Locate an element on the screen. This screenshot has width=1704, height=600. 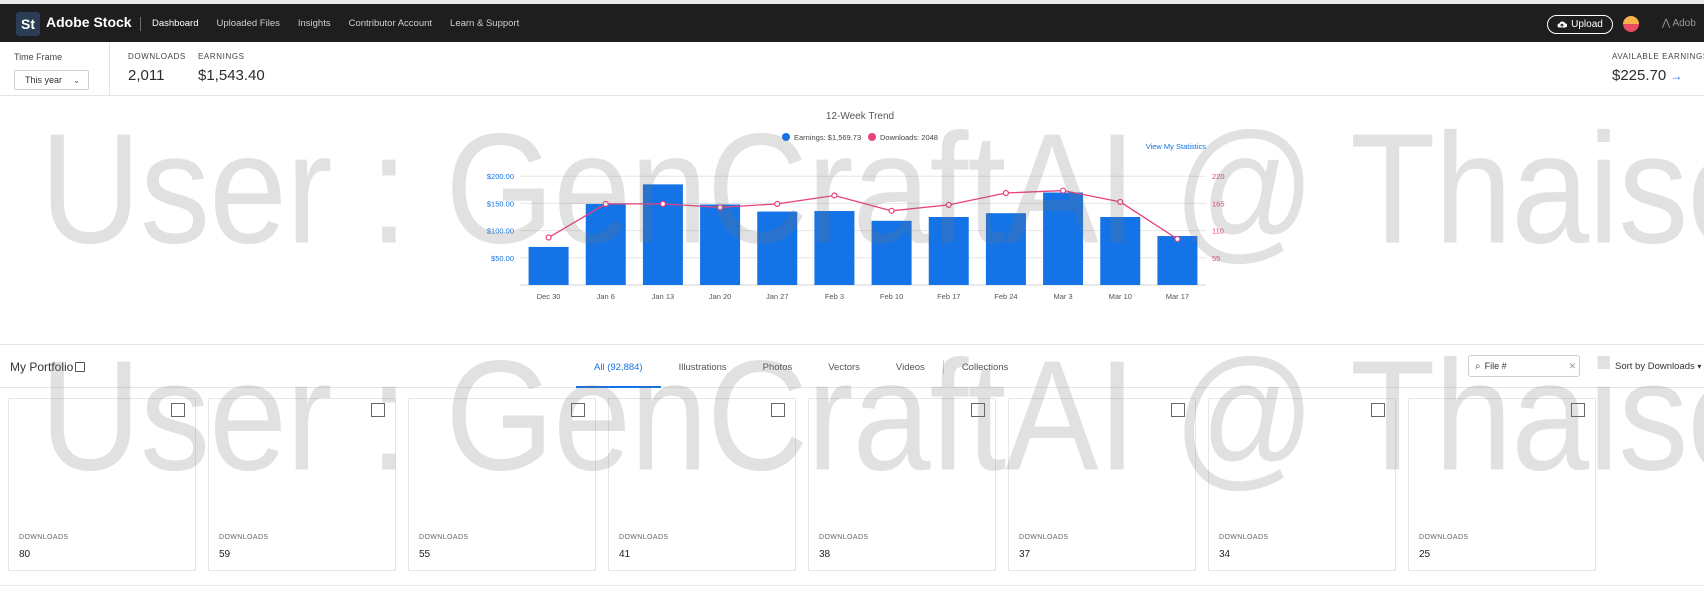
available-earnings-label: AVAILABLE EARNINGS is located at coordinates (1658, 56).